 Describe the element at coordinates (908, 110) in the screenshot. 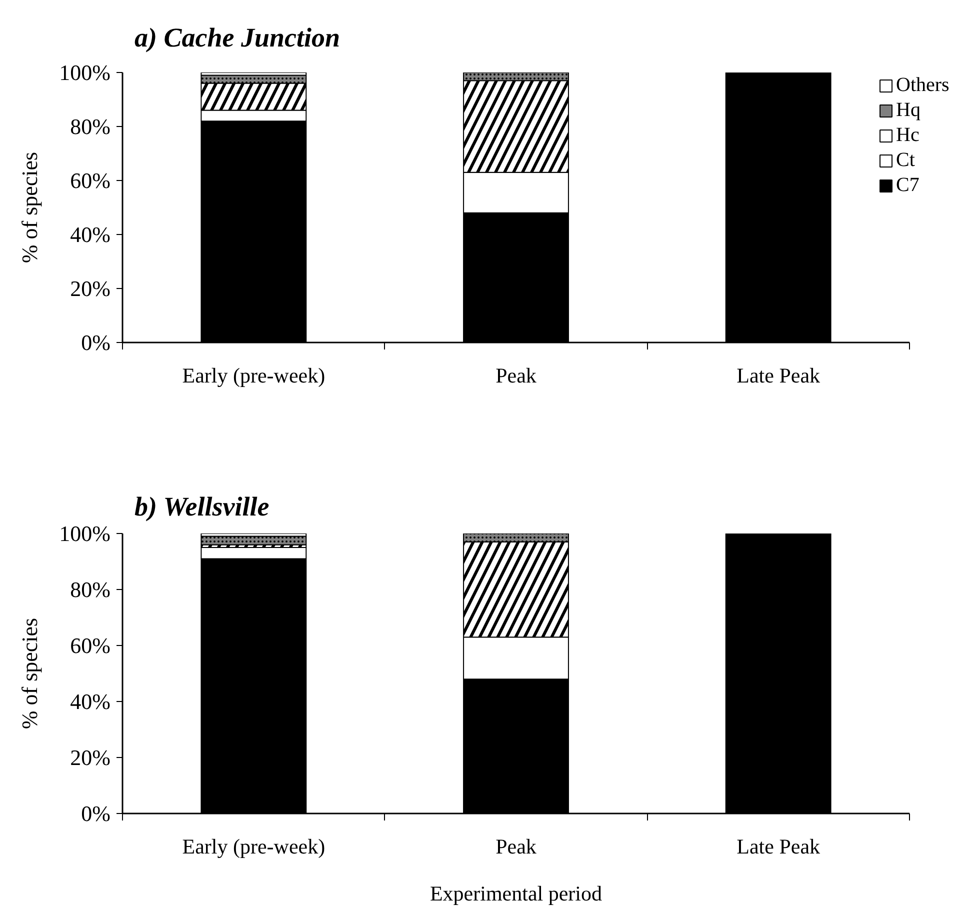

I see `legend-label: Hq` at that location.